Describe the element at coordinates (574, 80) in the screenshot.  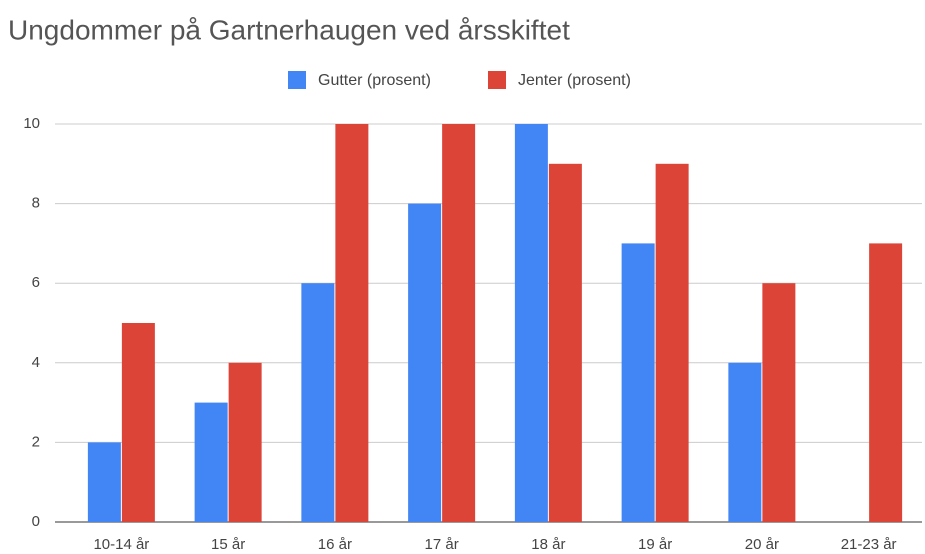
I see `legend-label: Jenter (prosent)` at that location.